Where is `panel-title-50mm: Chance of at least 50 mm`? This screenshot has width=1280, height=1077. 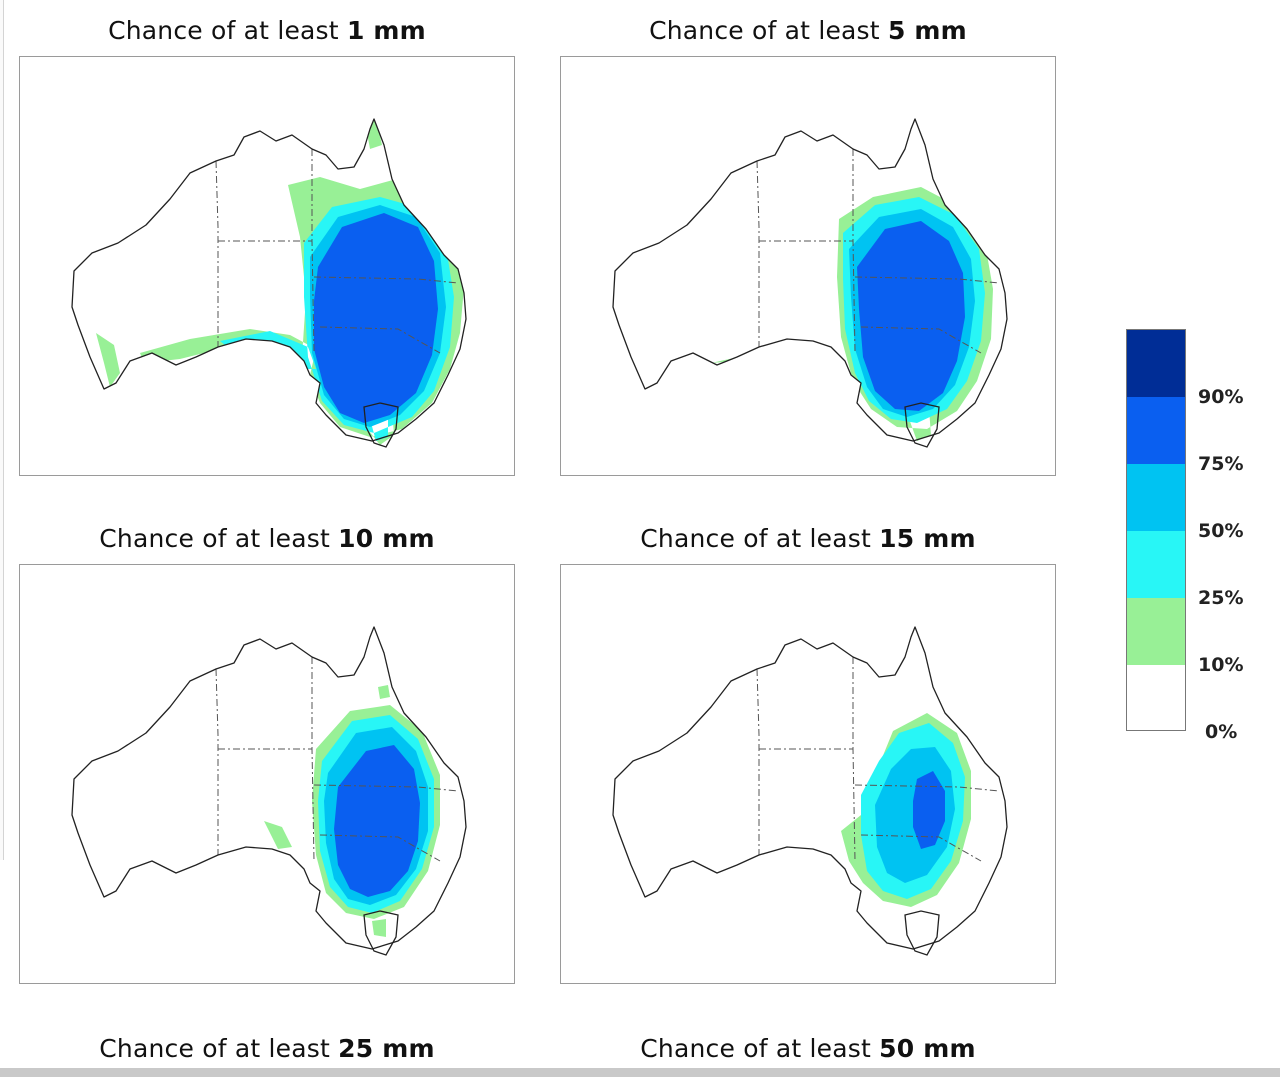 panel-title-50mm: Chance of at least 50 mm is located at coordinates (808, 1048).